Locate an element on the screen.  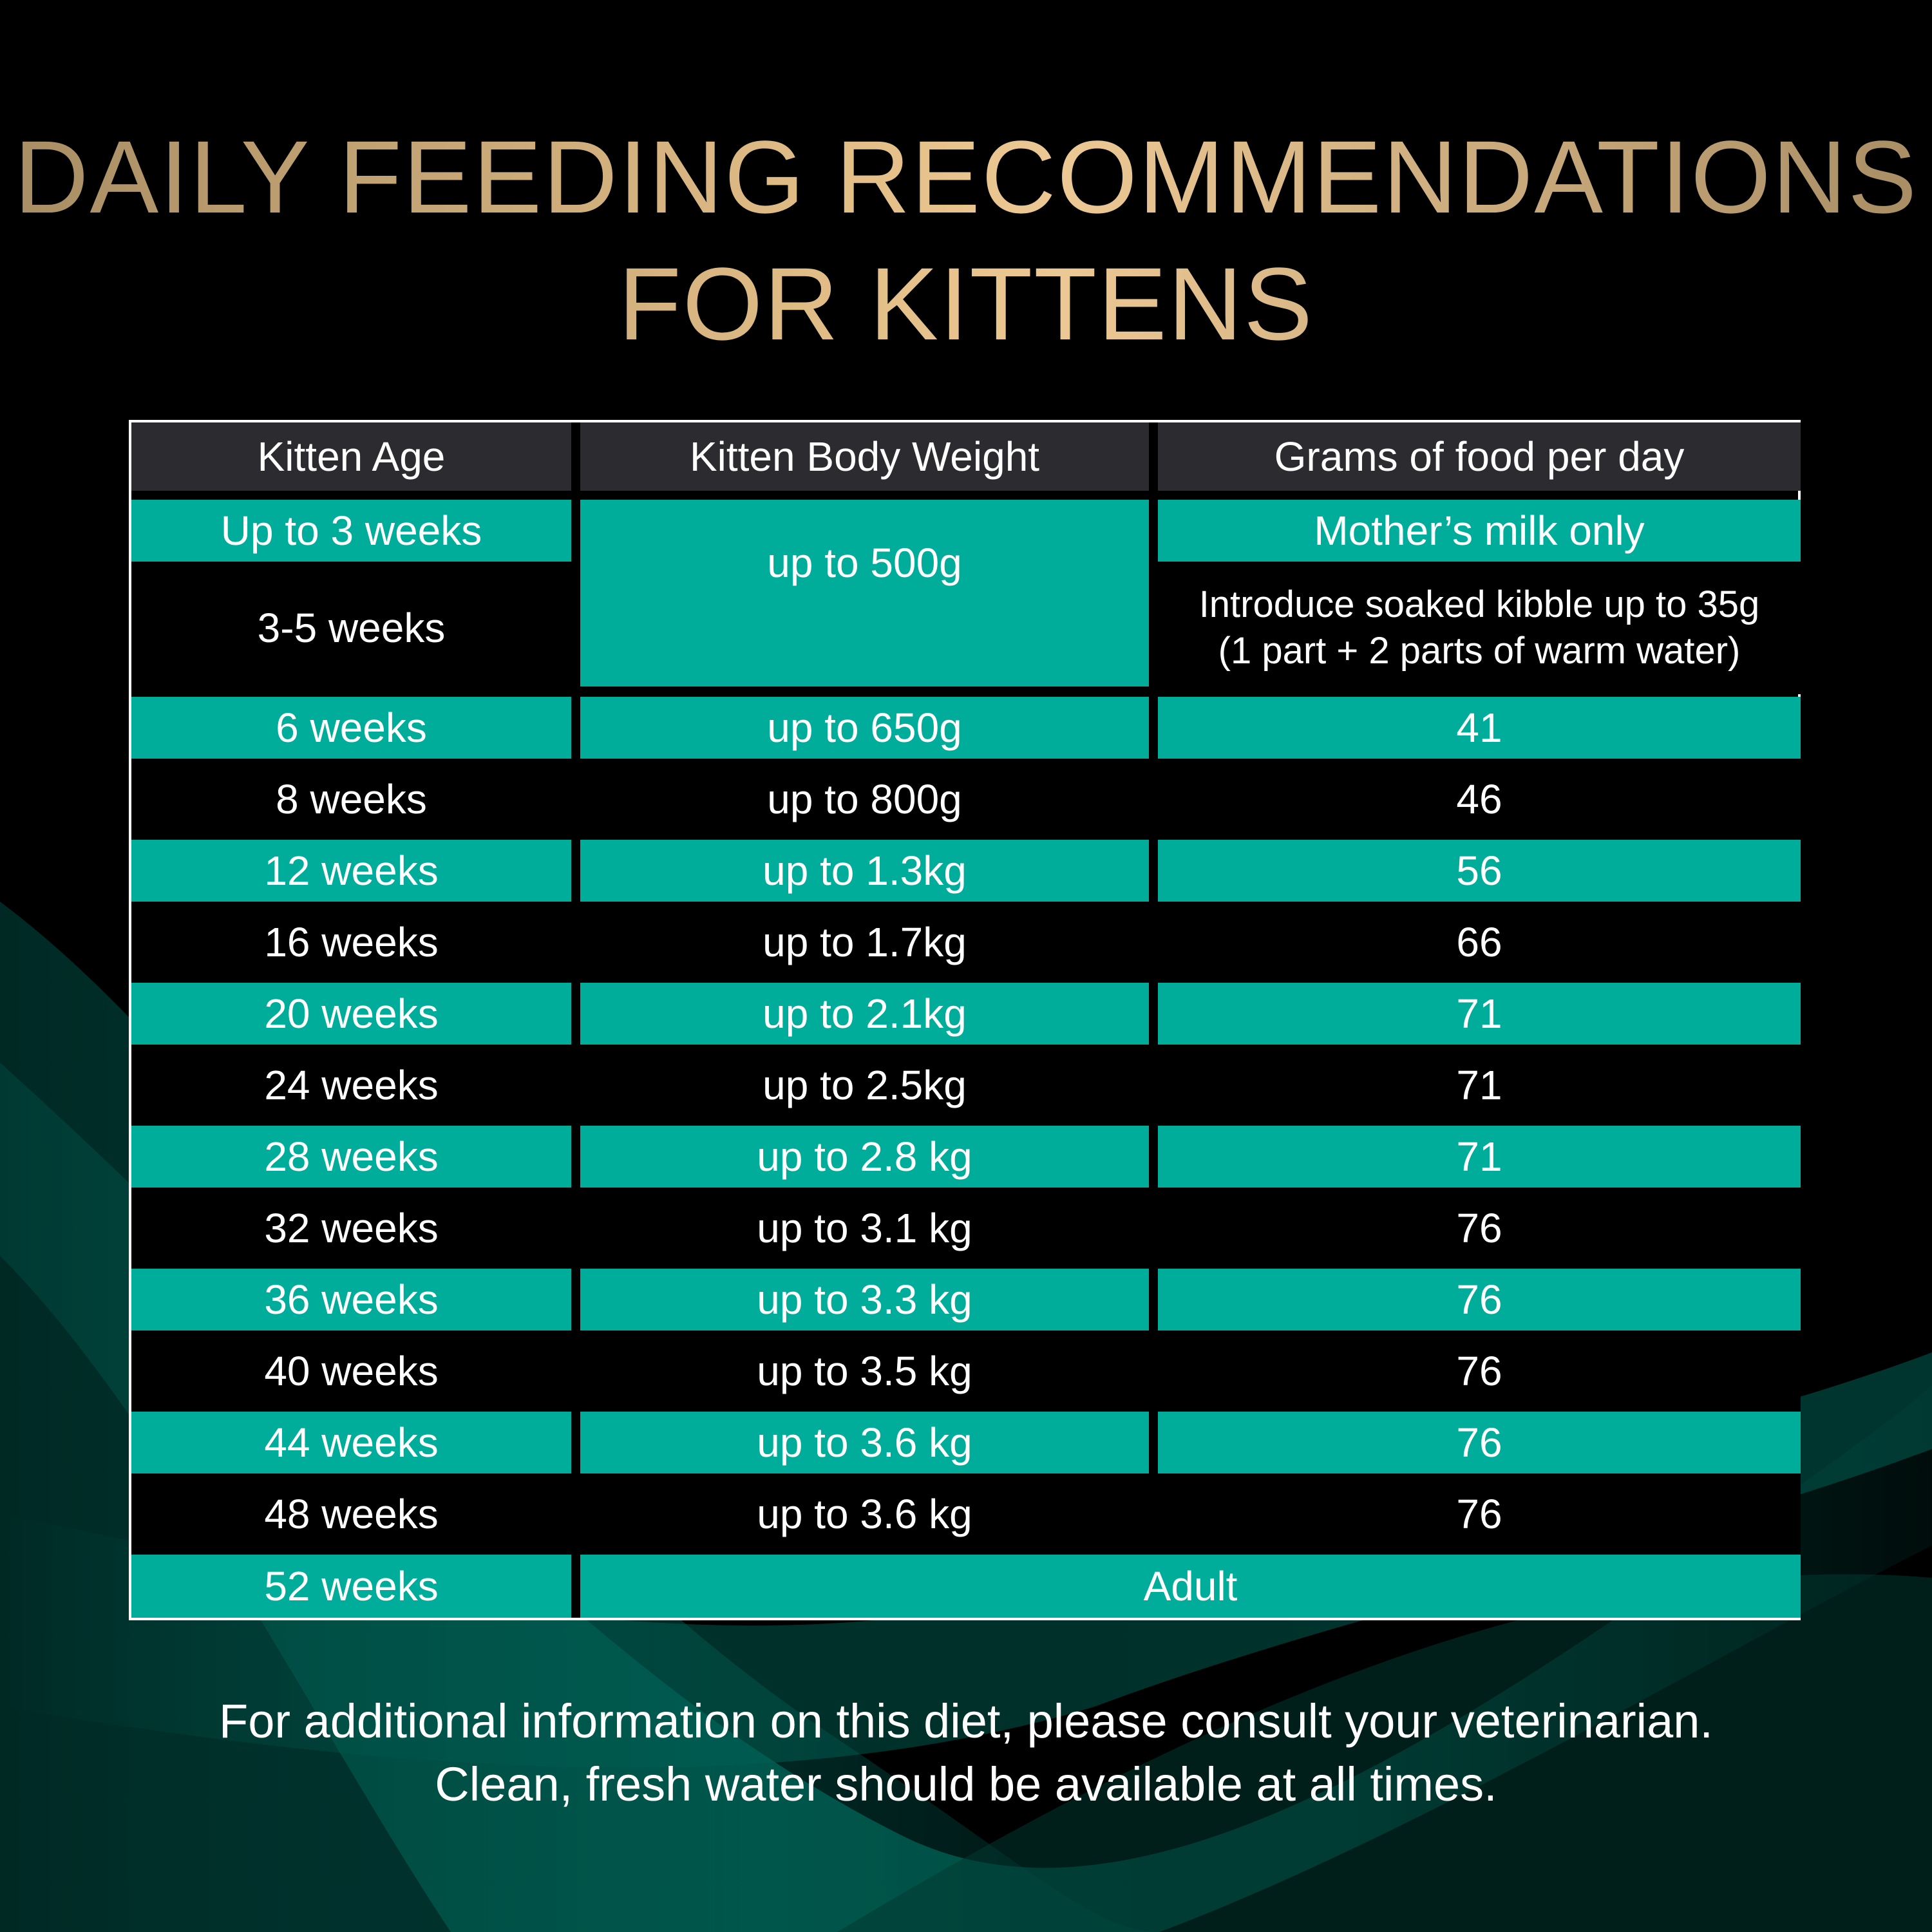
cell-age-28-weeks: 28 weeks is located at coordinates (351, 1157).